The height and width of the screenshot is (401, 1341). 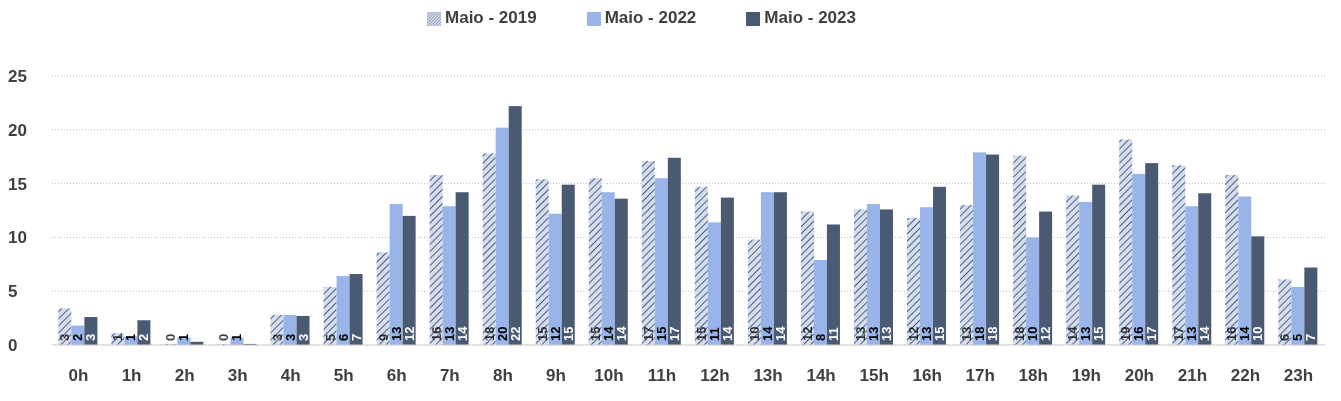 What do you see at coordinates (184, 376) in the screenshot?
I see `x-tick-label: 2h` at bounding box center [184, 376].